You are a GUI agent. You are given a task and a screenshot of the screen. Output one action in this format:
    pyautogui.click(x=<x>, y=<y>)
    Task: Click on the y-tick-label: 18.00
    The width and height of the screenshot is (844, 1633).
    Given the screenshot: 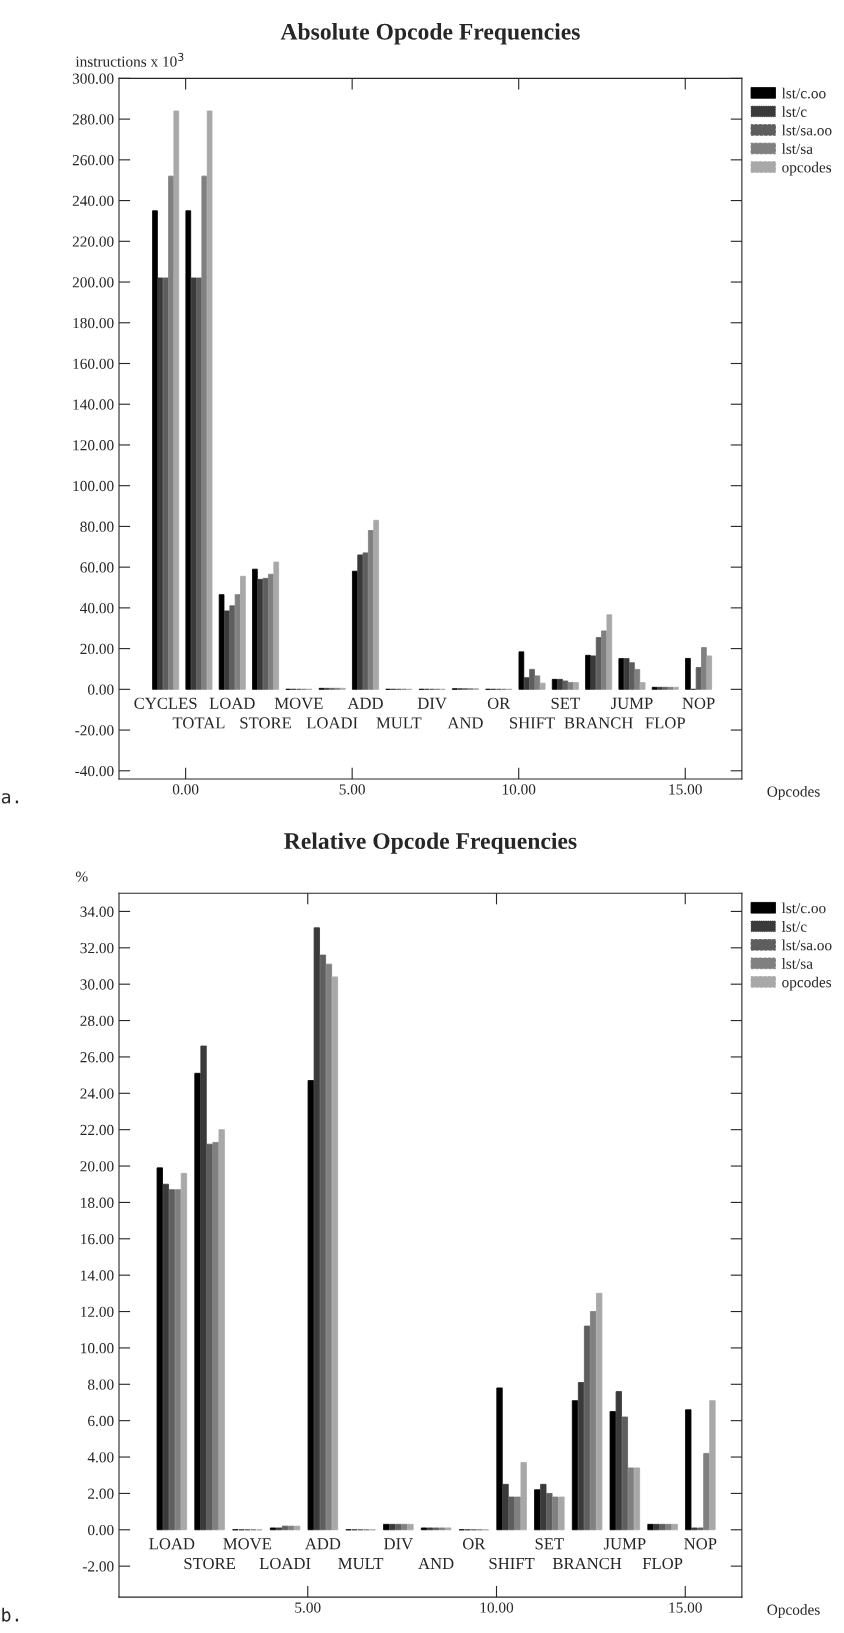 What is the action you would take?
    pyautogui.click(x=97, y=1202)
    